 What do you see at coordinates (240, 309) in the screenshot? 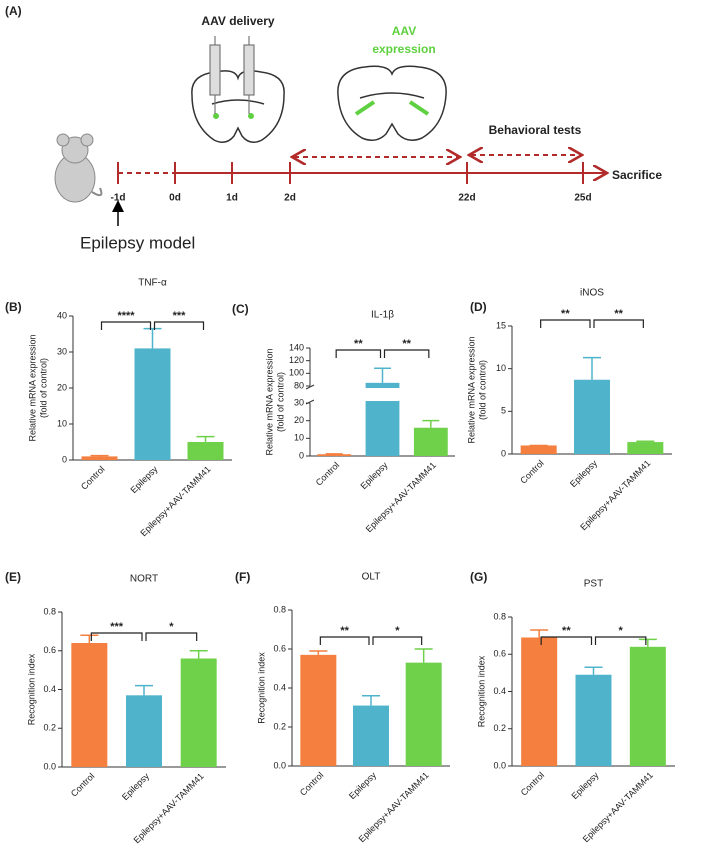
I see `panel-label: (C)` at bounding box center [240, 309].